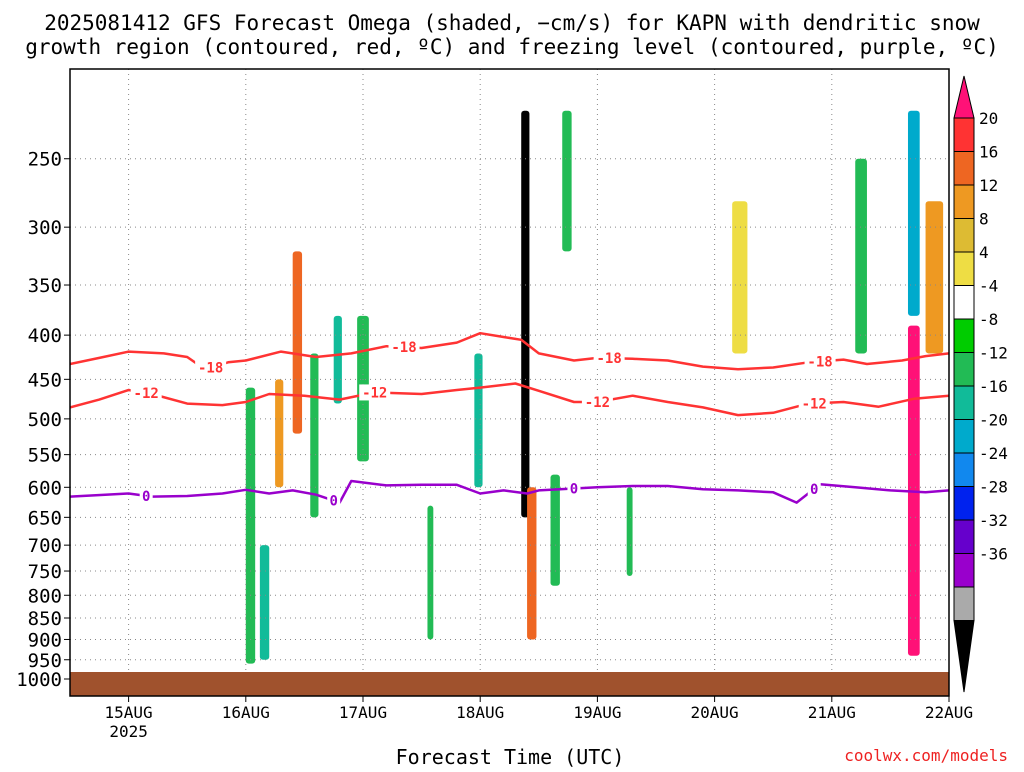 The image size is (1024, 772). I want to click on y-tick-label-2: 350, so click(45, 286).